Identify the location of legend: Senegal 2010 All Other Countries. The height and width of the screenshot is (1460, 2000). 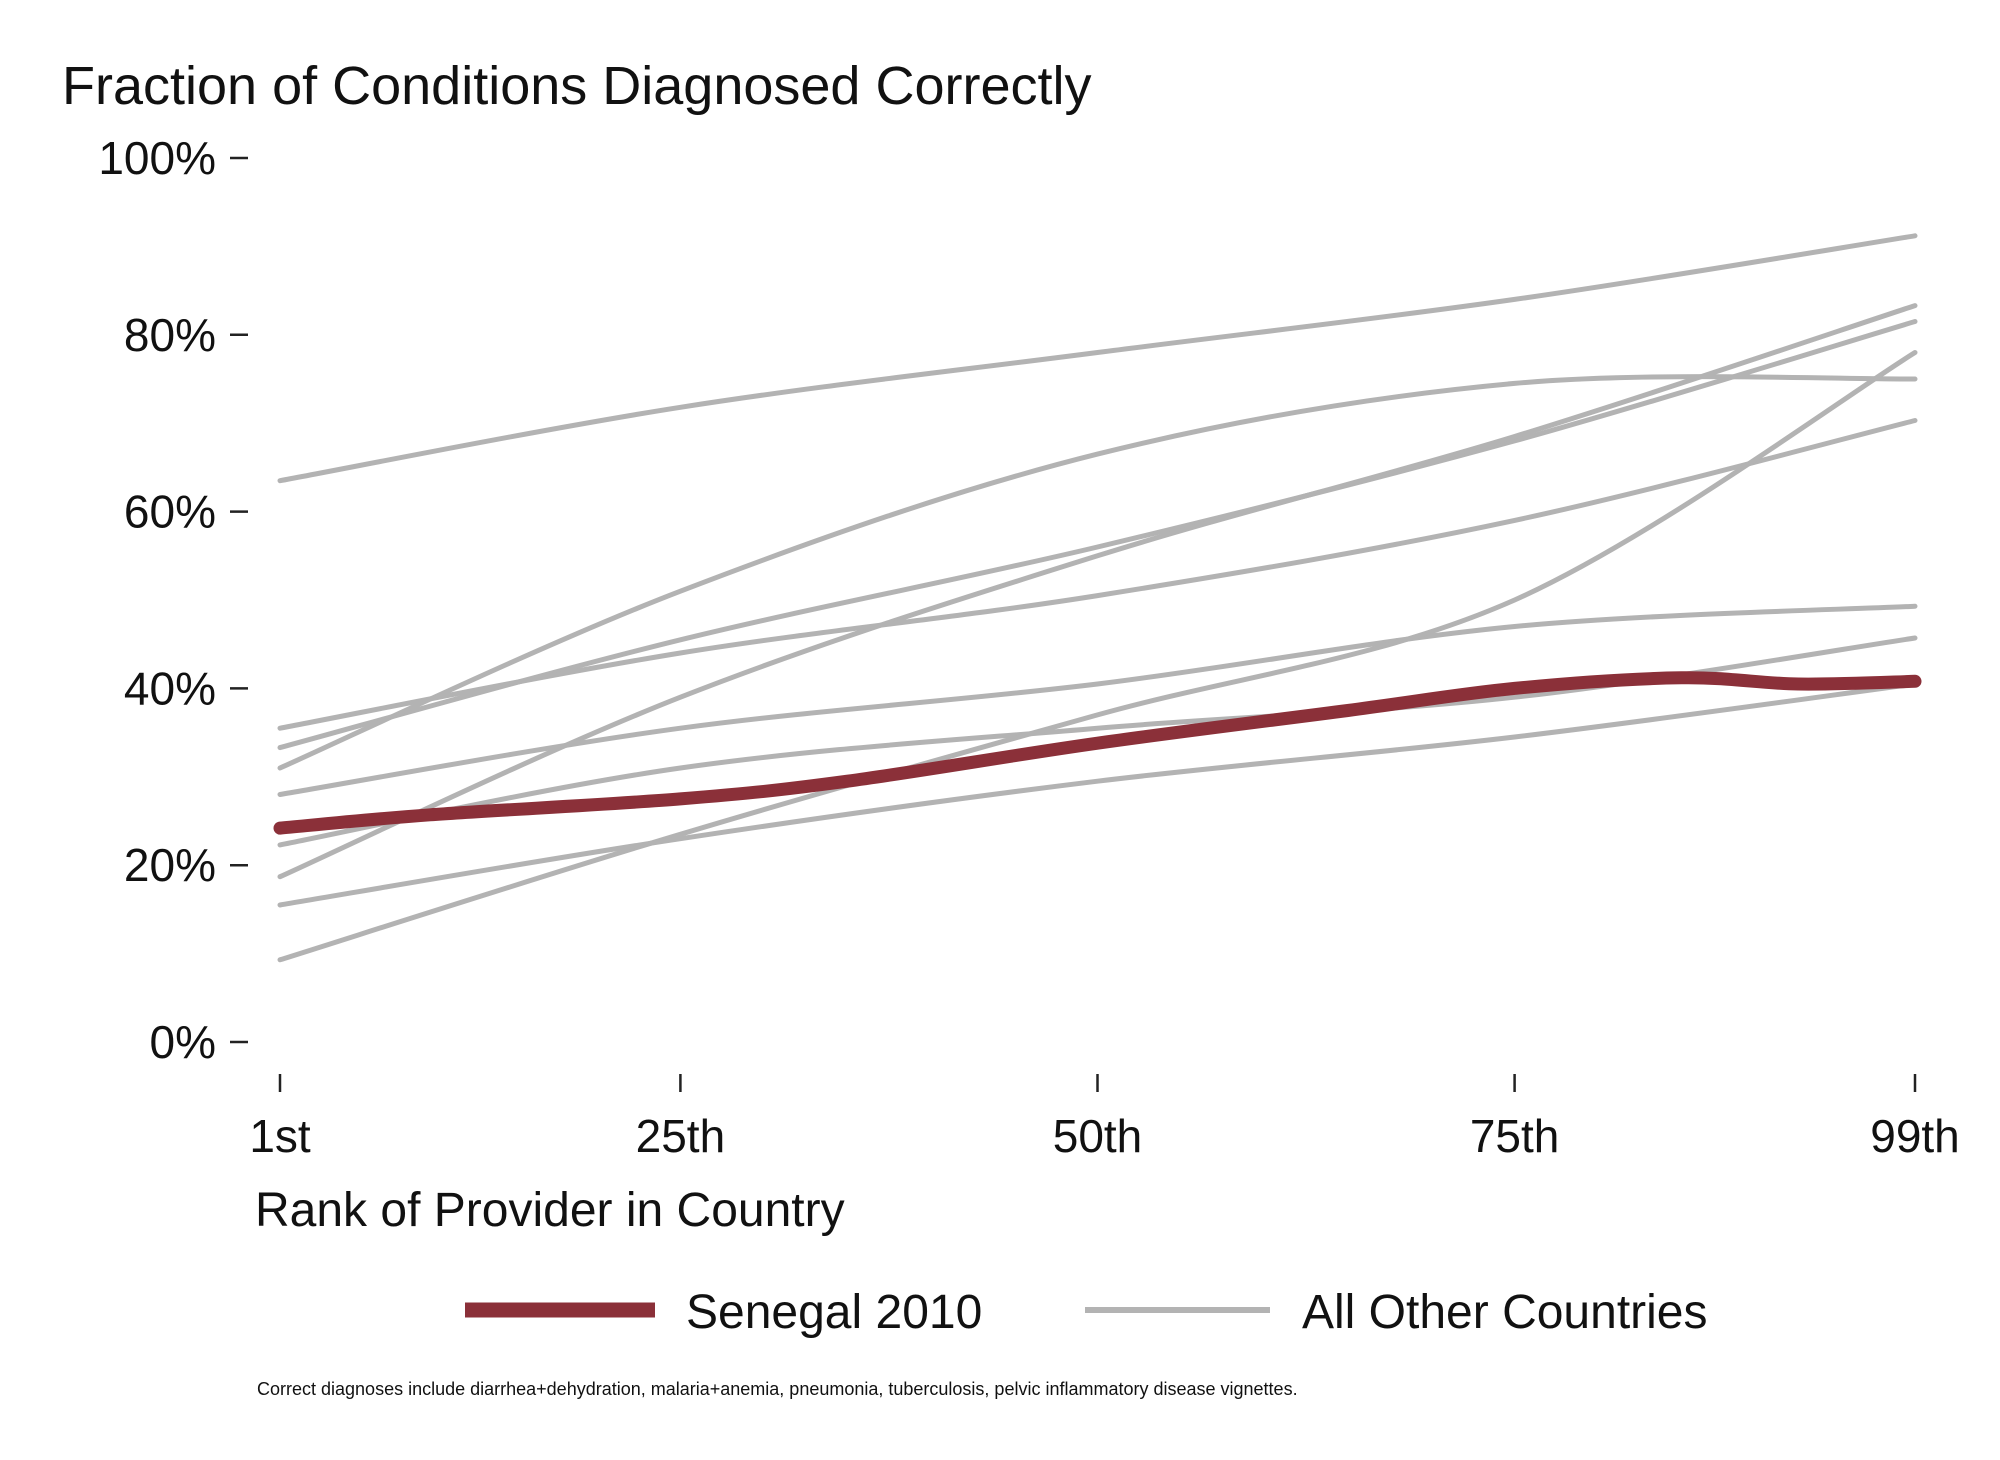
(1086, 1312).